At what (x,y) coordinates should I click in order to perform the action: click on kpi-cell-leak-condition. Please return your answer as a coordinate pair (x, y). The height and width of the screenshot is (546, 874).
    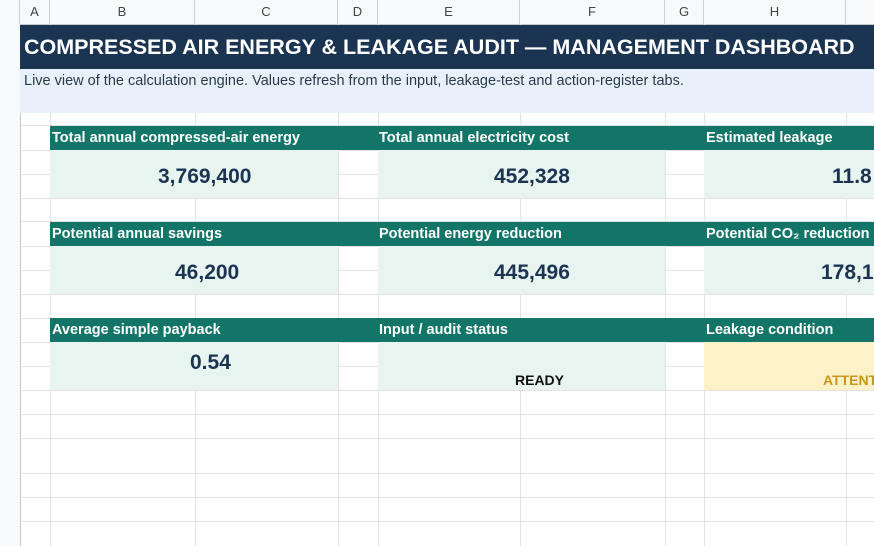
    Looking at the image, I should click on (789, 366).